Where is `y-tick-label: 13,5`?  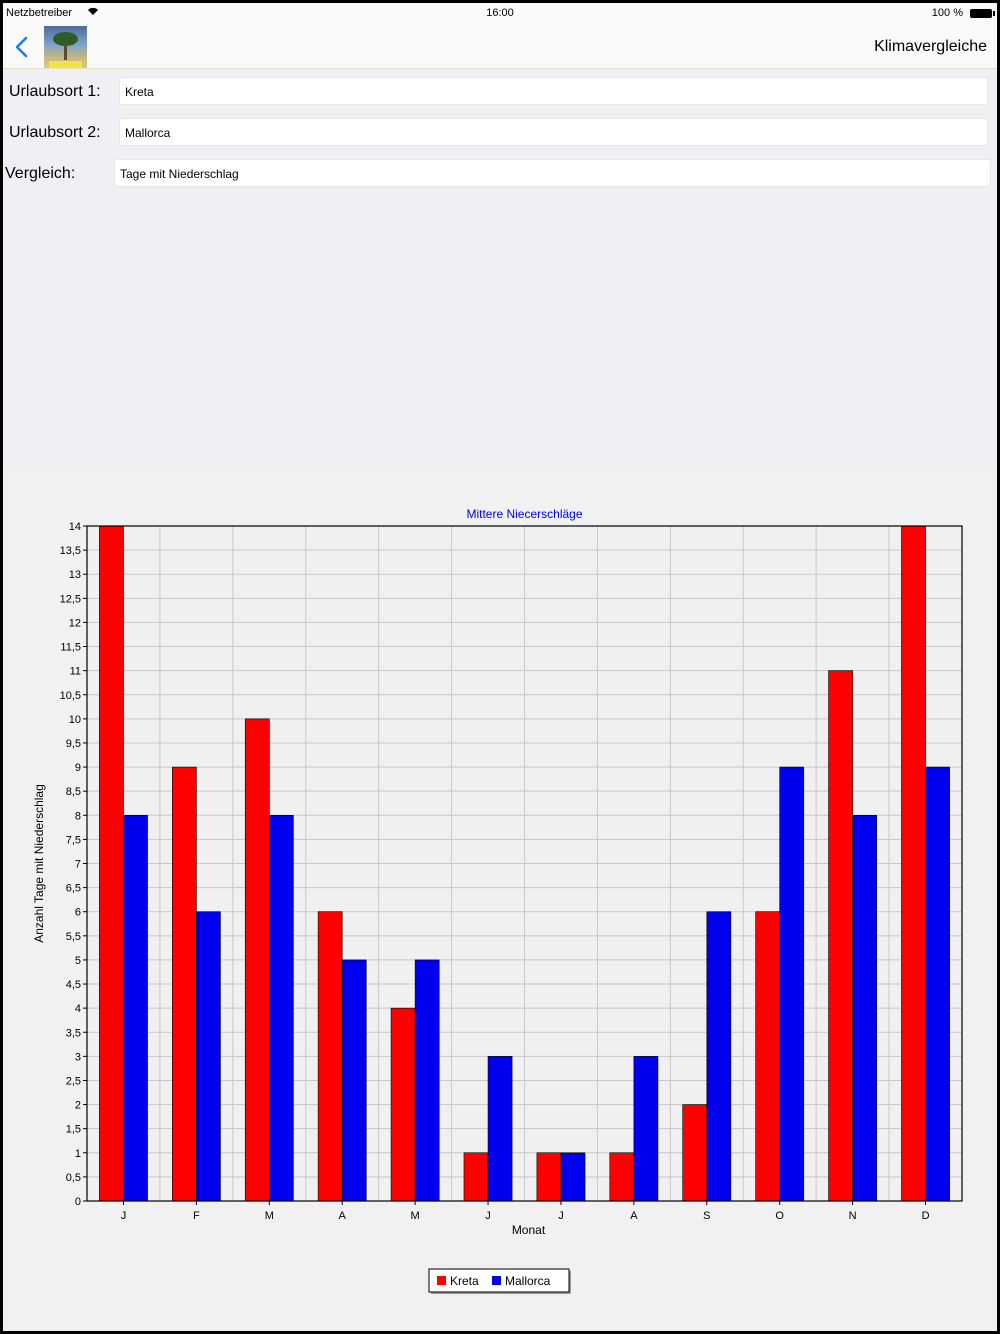 y-tick-label: 13,5 is located at coordinates (70, 551).